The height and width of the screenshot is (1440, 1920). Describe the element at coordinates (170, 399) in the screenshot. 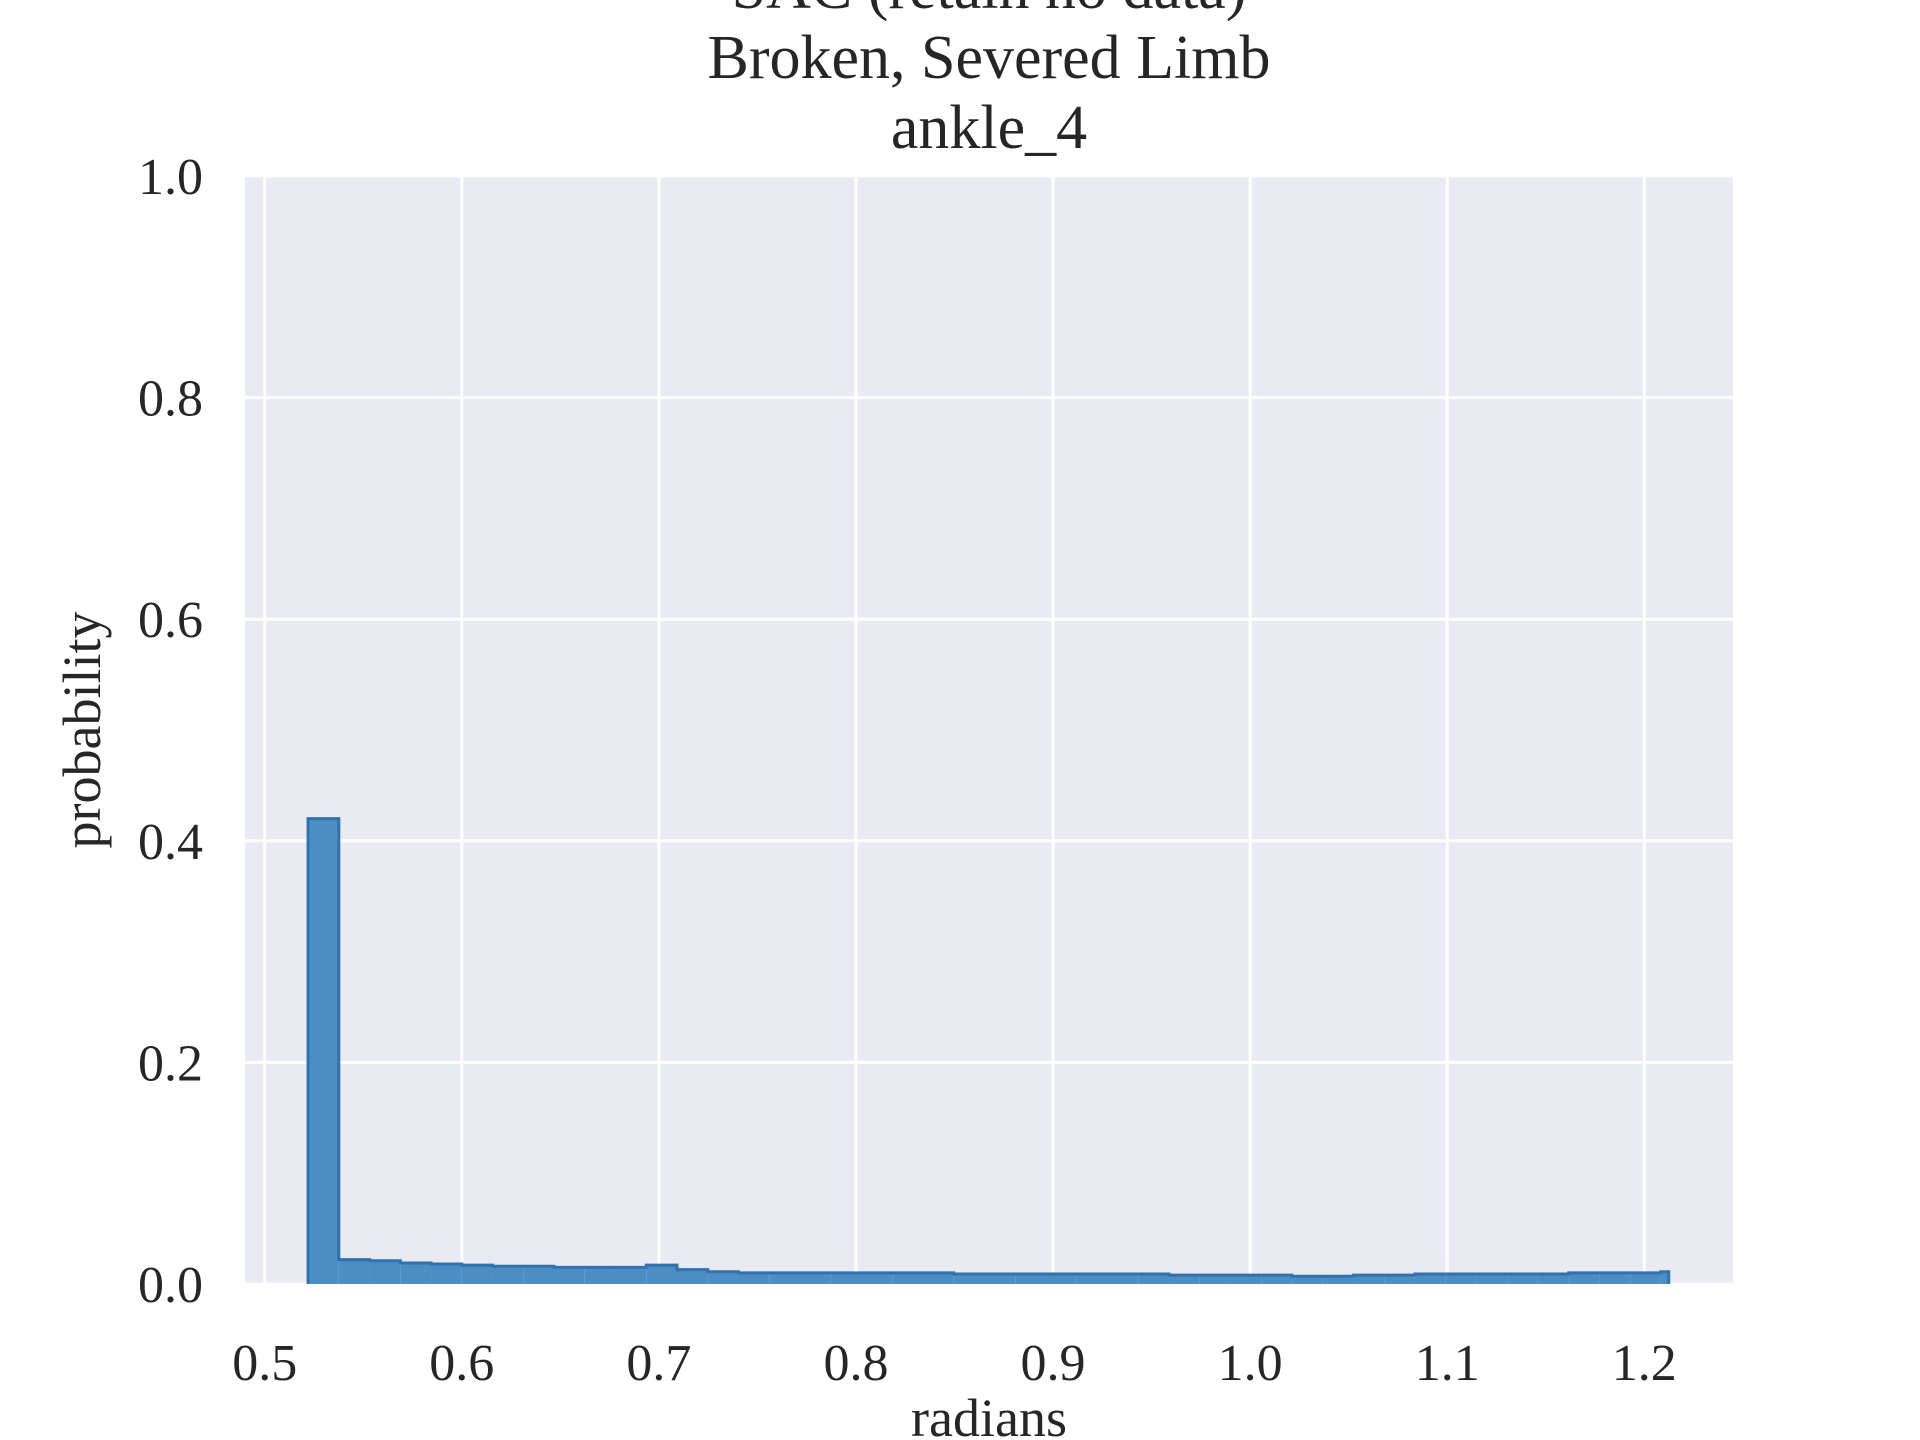

I see `y-tick-label: 0.8` at that location.